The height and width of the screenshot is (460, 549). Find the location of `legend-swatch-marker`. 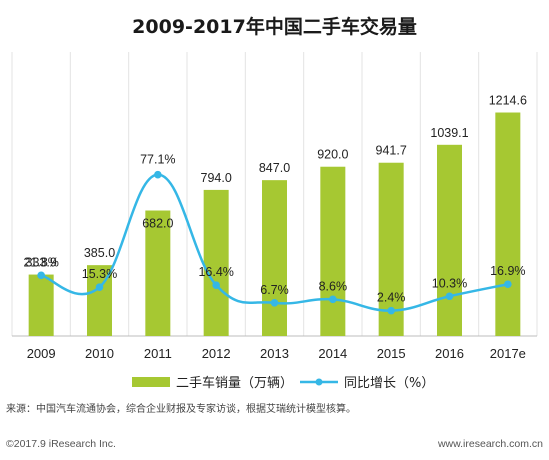

legend-swatch-marker is located at coordinates (319, 382).